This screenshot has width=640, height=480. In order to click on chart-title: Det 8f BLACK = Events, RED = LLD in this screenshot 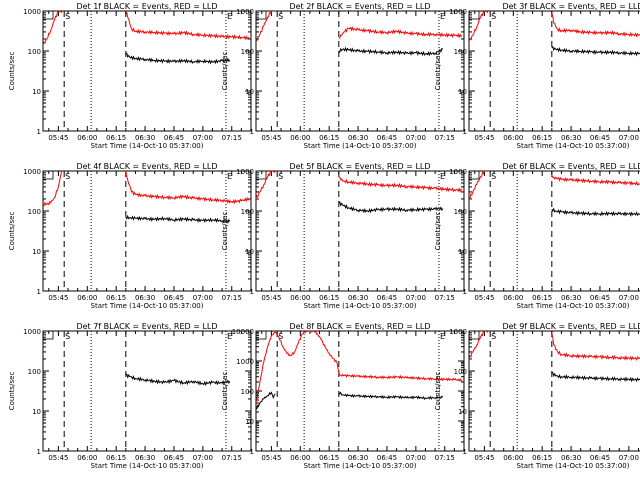, I will do `click(359, 326)`.